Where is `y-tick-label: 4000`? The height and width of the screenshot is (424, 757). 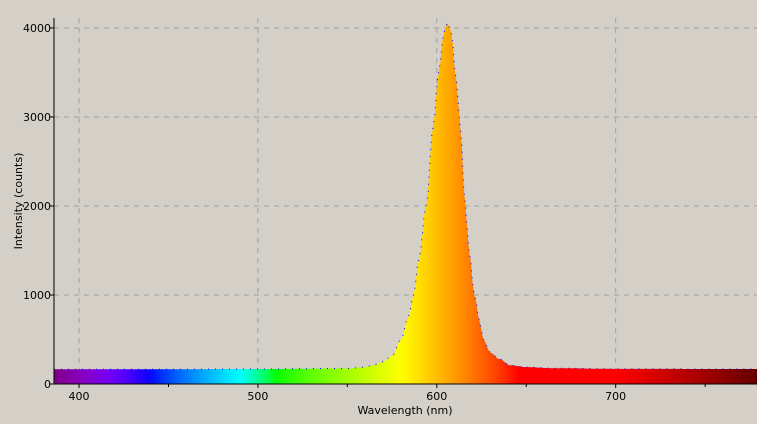 y-tick-label: 4000 is located at coordinates (37, 28).